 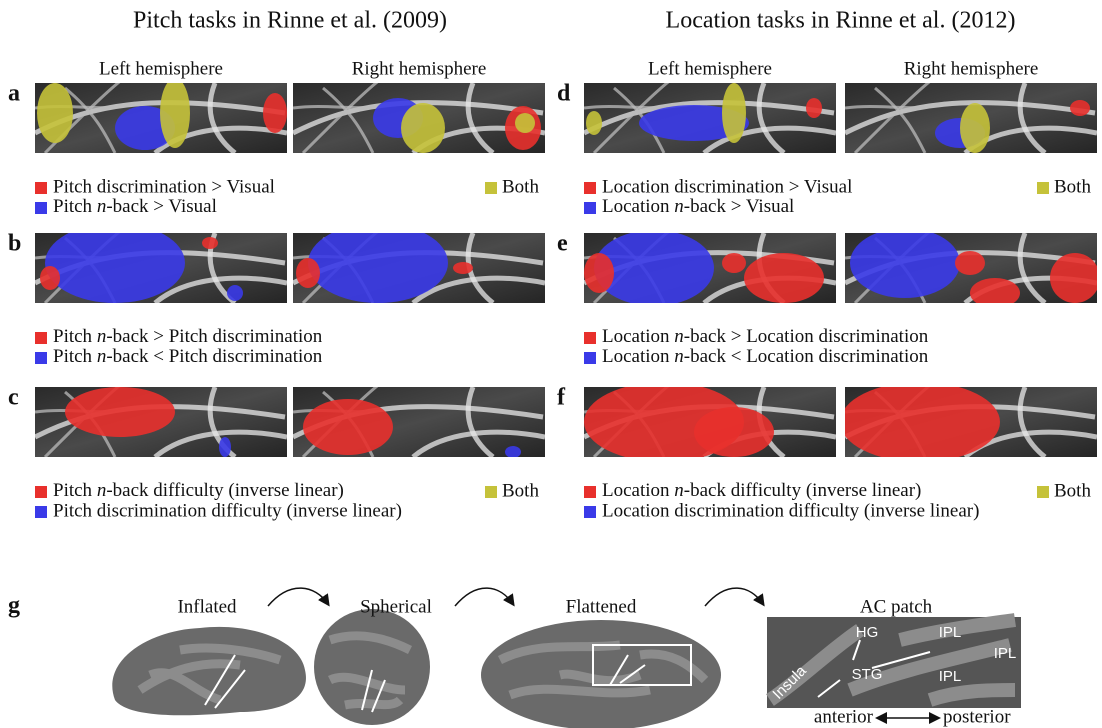 I want to click on legend-text: Pitch n-back difficulty (inverse linear), so click(x=198, y=490).